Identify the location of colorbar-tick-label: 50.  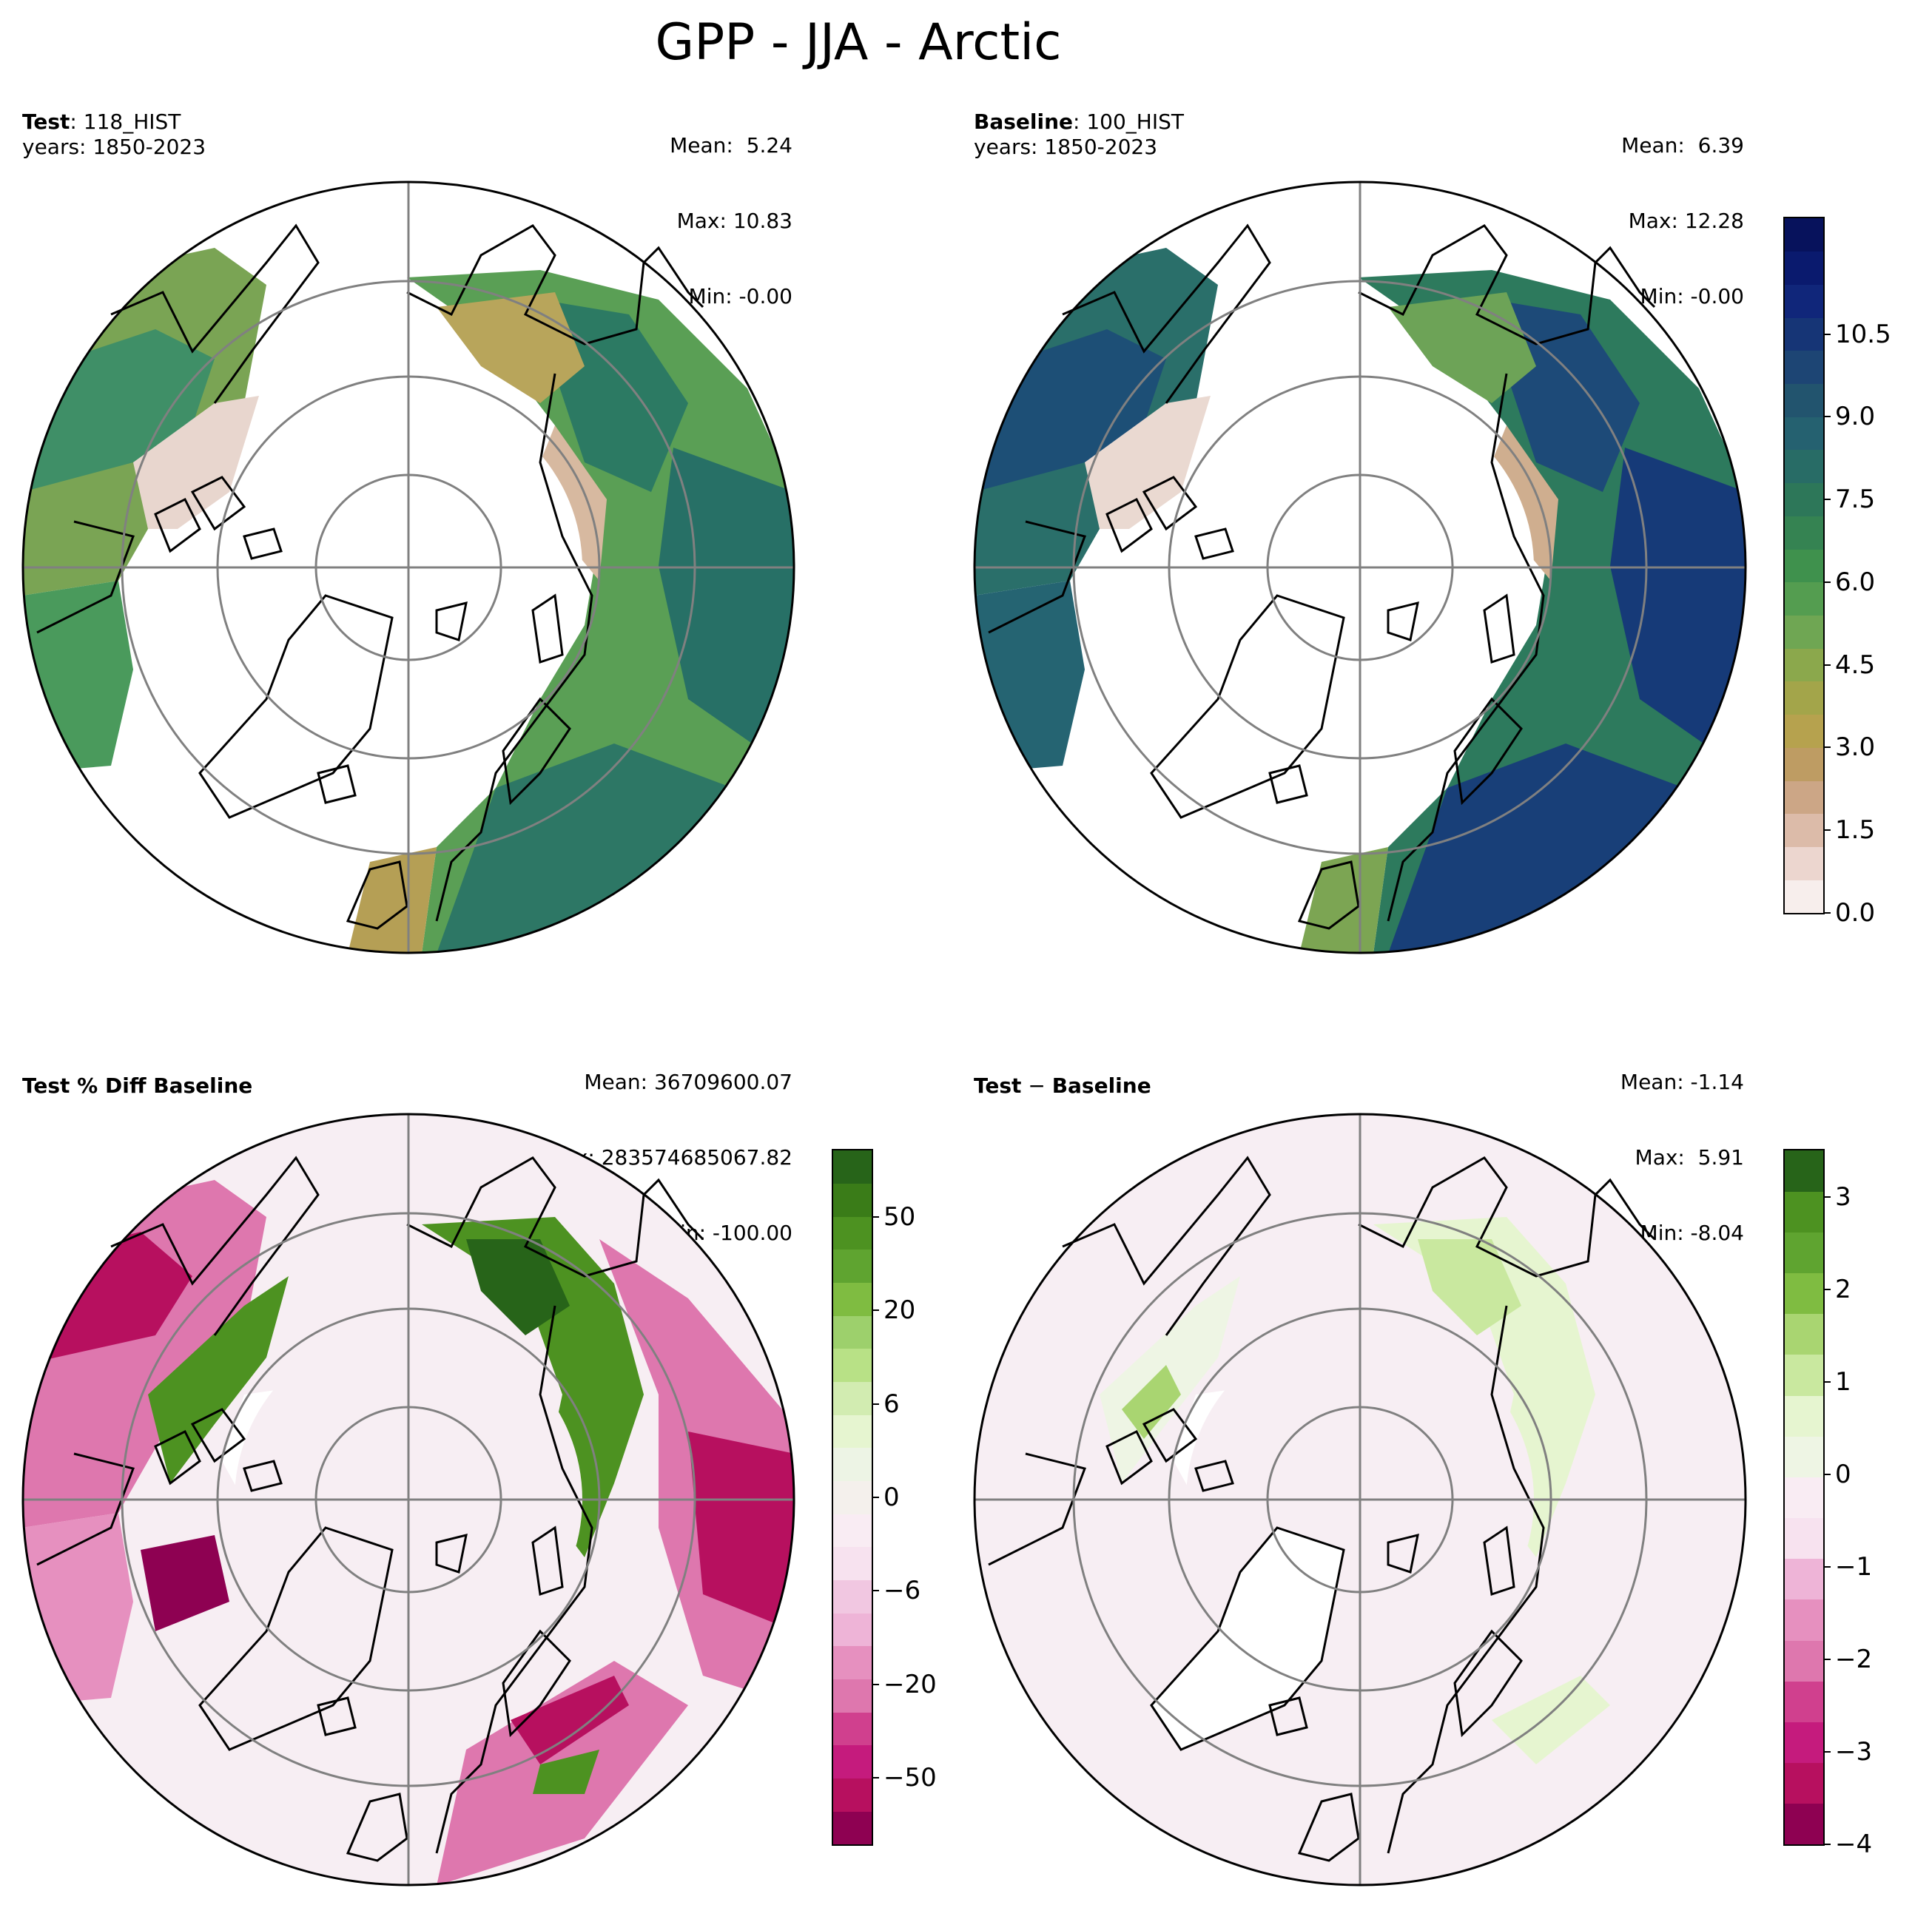
(899, 1217).